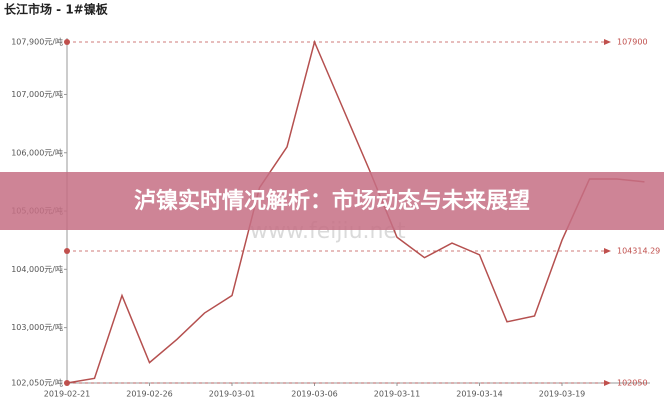  Describe the element at coordinates (37, 327) in the screenshot. I see `y-tick-label: 103,000元/吨` at that location.